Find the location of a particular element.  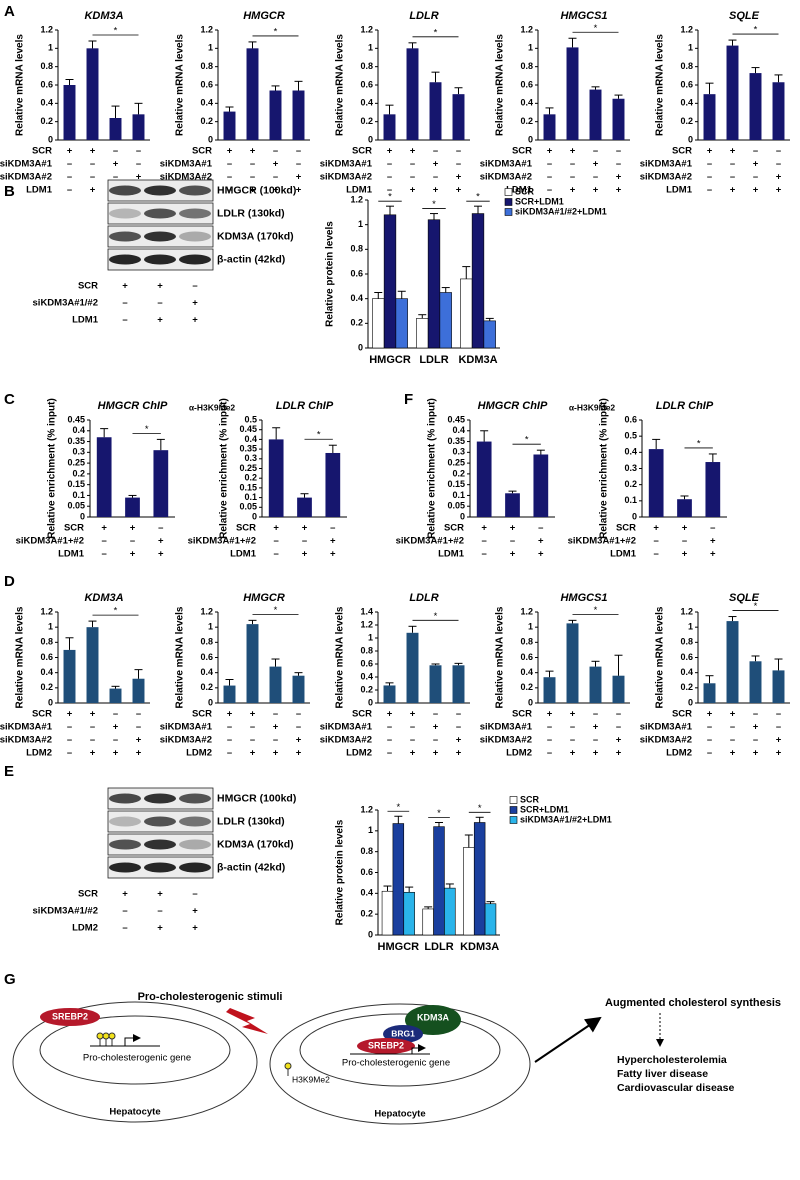

y-axis-label: Relative mRNA levels is located at coordinates (660, 657).